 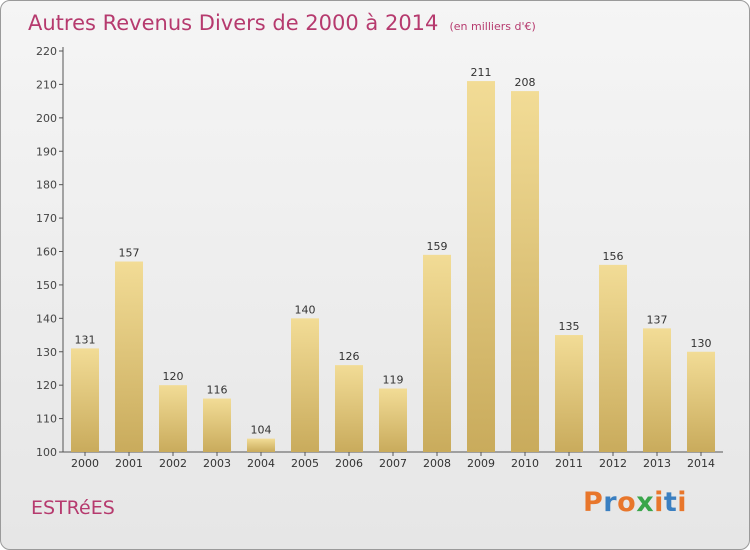 I want to click on x-tick-label: 2008, so click(x=437, y=463).